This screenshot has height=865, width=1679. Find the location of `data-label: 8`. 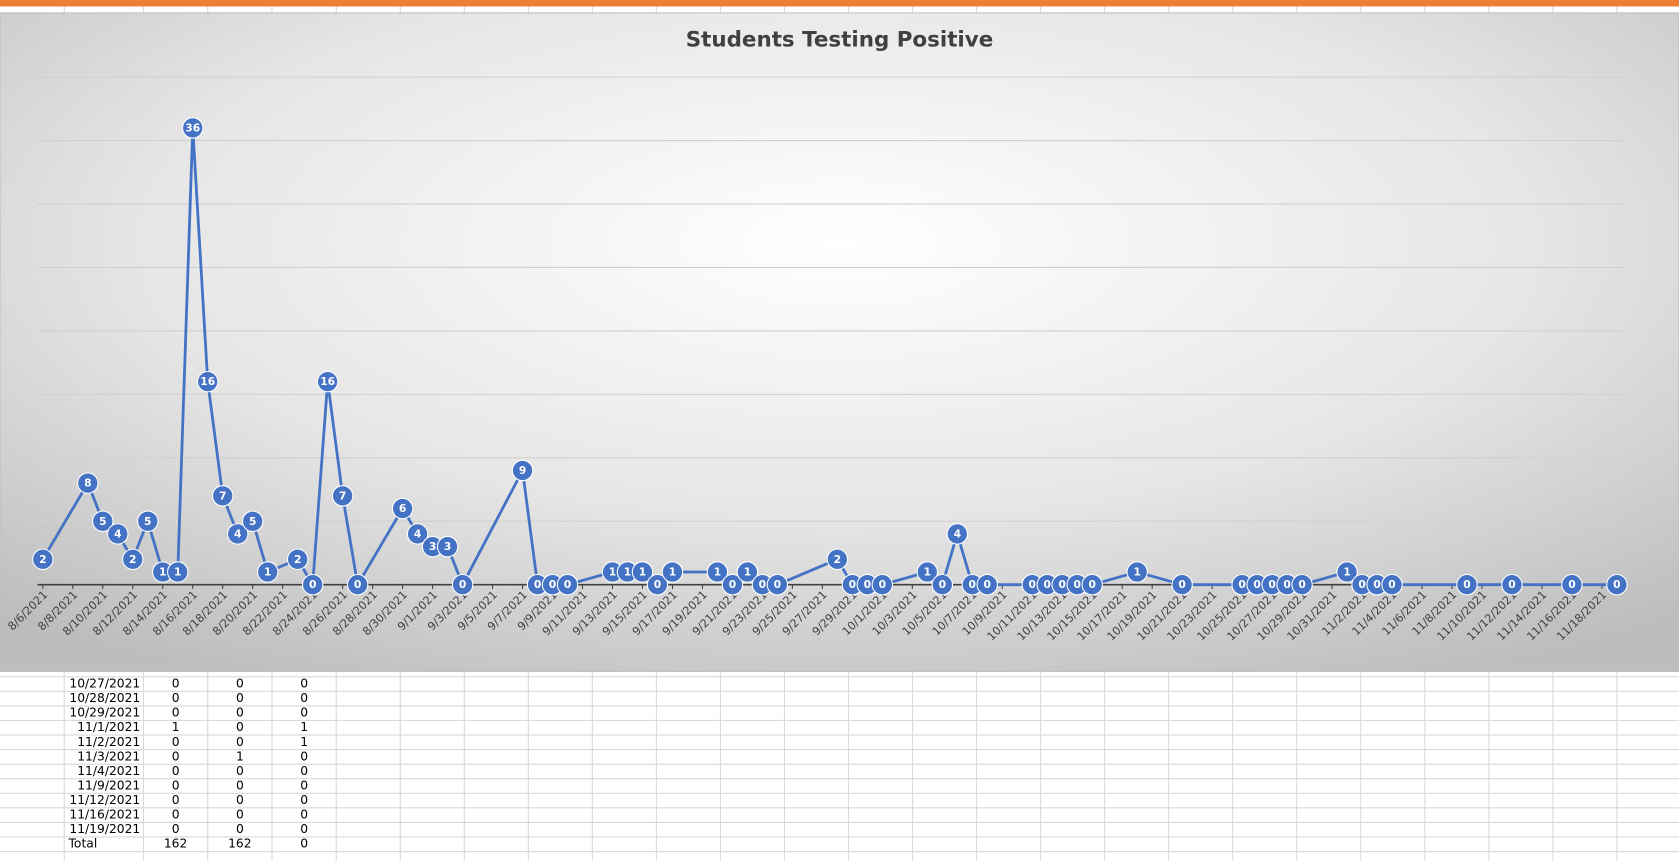

data-label: 8 is located at coordinates (87, 483).